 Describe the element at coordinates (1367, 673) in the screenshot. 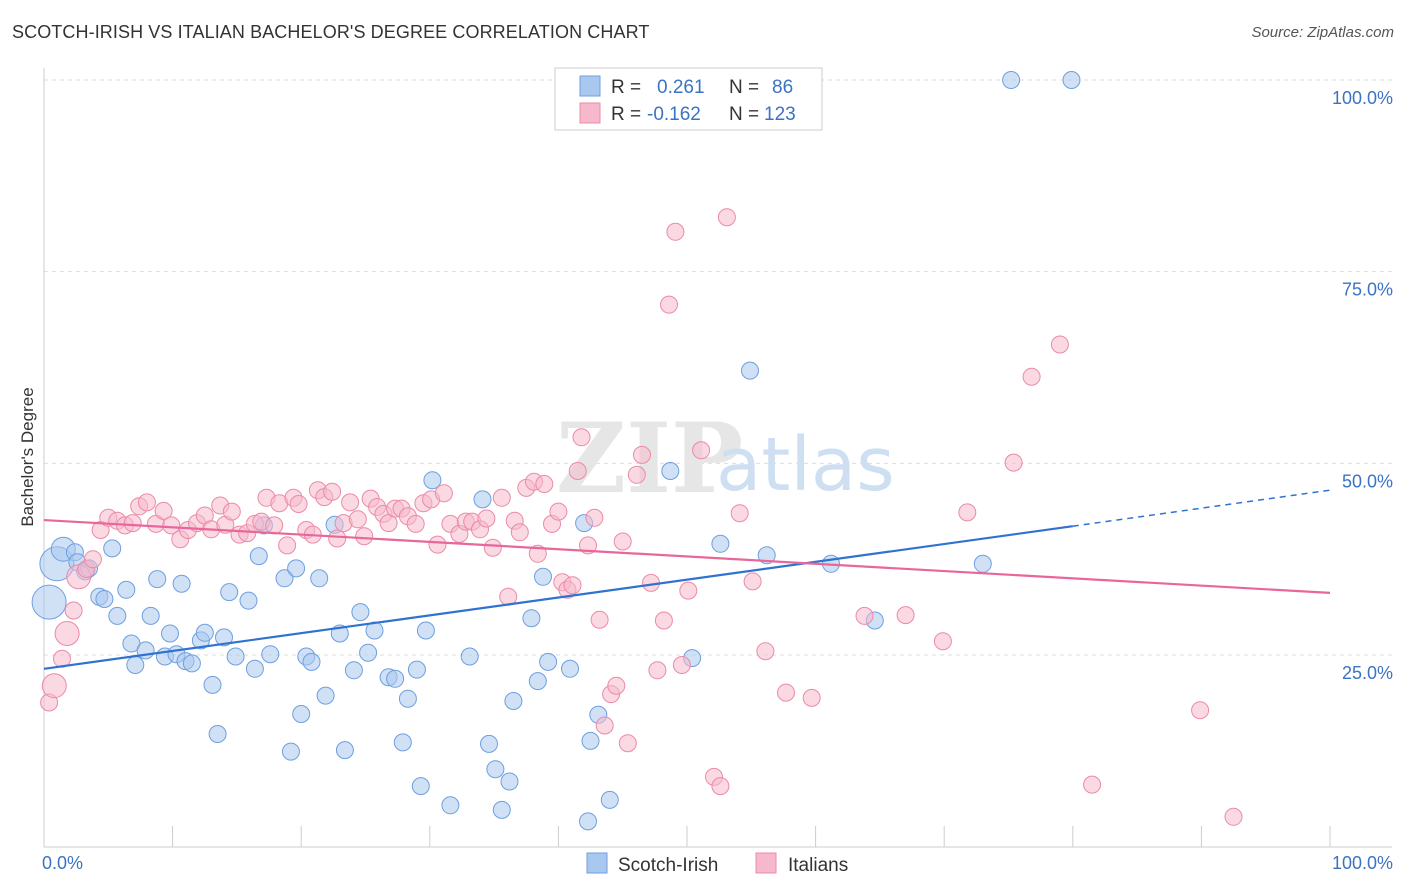

I see `y-tick-label-25: 25.0%` at that location.